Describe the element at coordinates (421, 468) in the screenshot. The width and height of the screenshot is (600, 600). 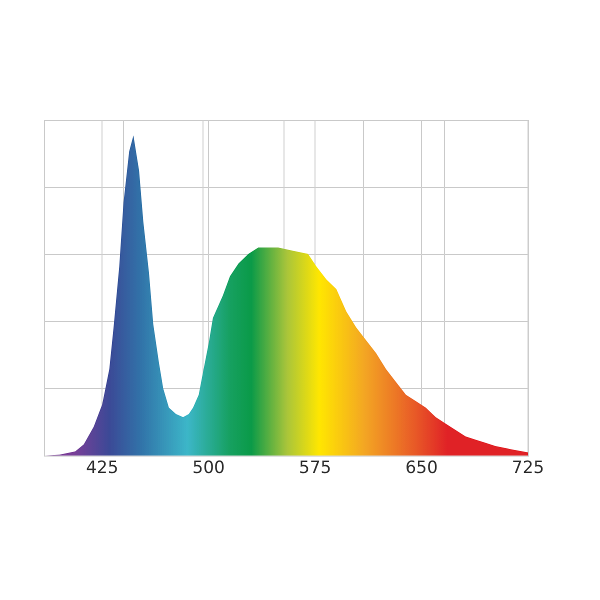
I see `x-tick-label: 650` at that location.